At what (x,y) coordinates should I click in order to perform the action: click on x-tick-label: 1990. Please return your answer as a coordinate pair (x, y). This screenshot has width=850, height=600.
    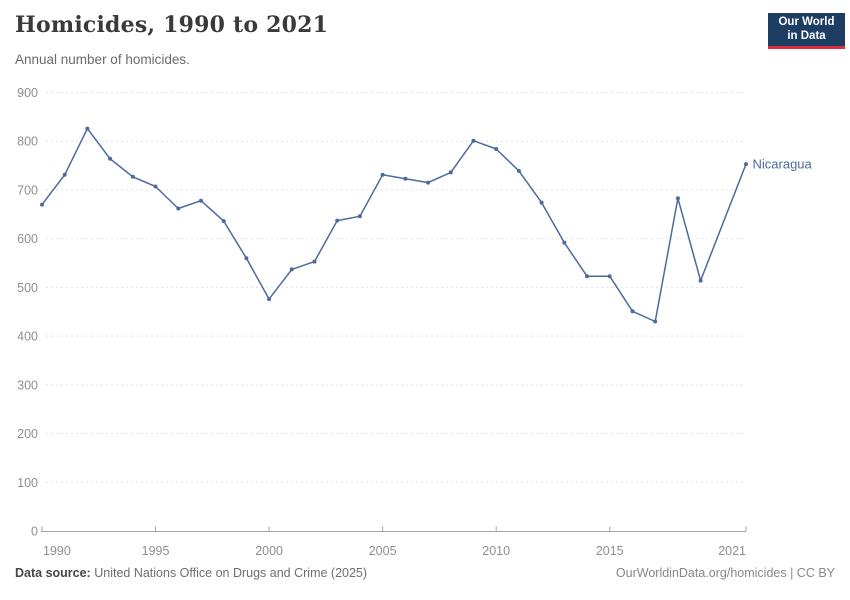
    Looking at the image, I should click on (57, 551).